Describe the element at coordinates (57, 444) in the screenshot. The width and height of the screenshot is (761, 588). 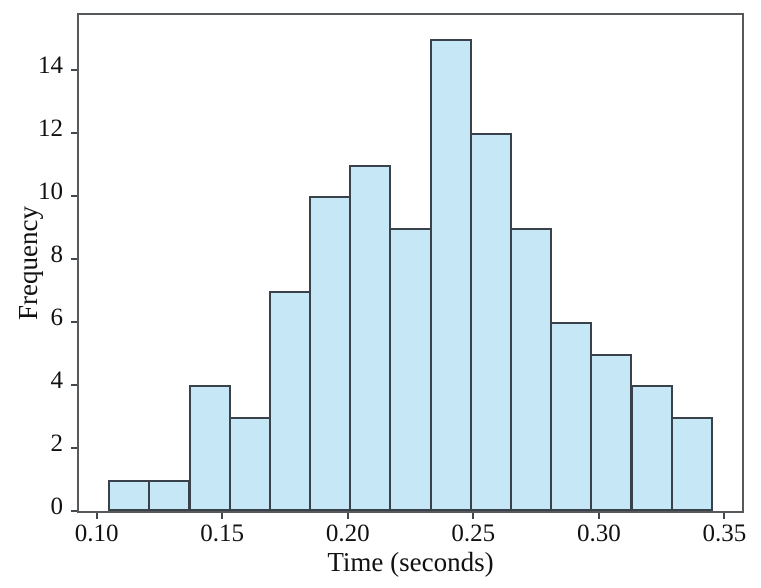
I see `y-tick-label: 2` at that location.